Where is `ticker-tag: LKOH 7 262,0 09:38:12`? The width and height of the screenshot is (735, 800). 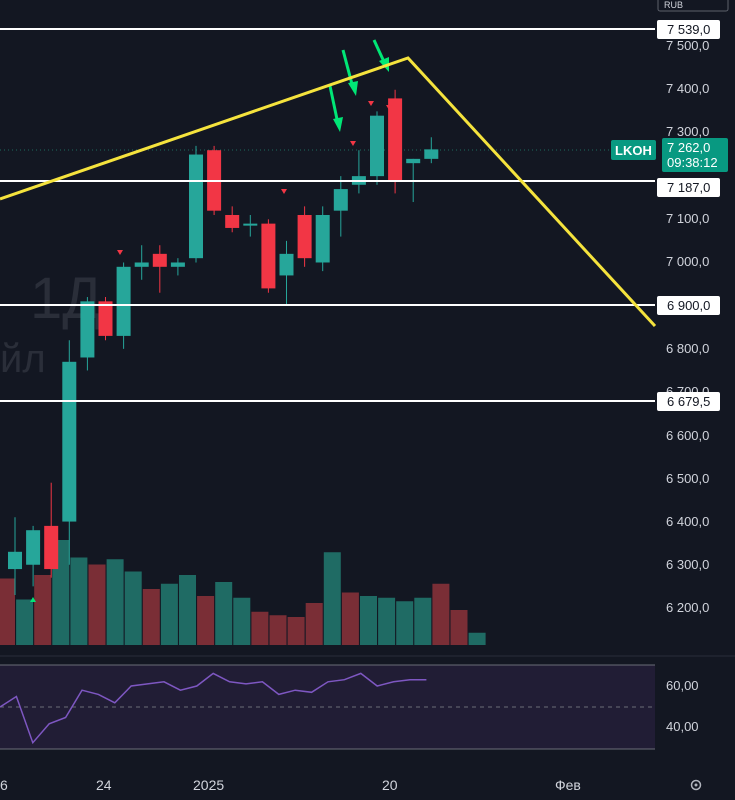
ticker-tag: LKOH 7 262,0 09:38:12 is located at coordinates (669, 155).